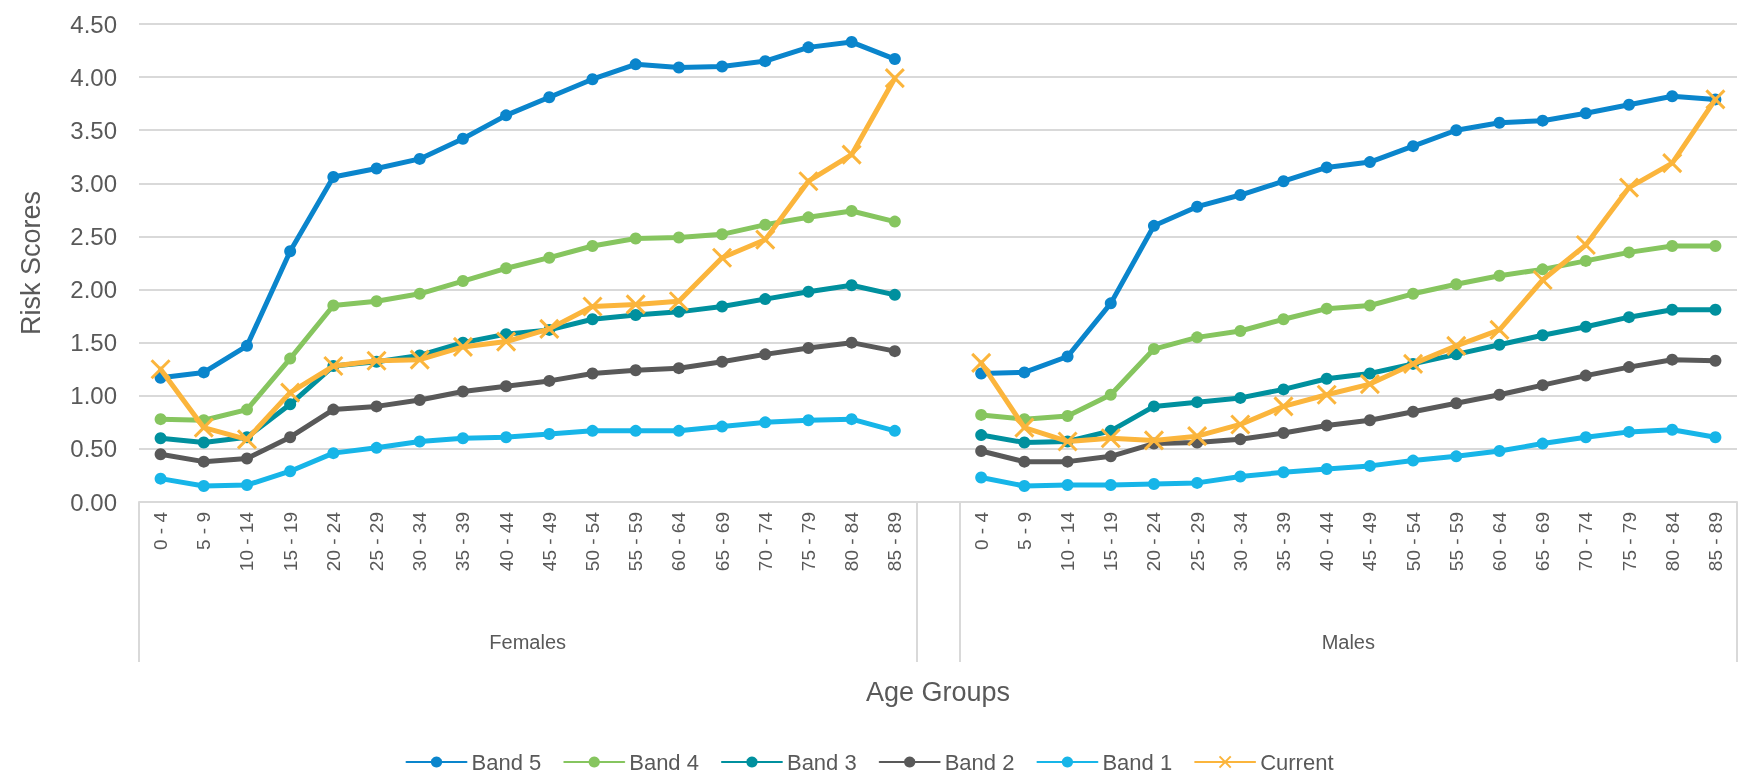  I want to click on legend-label: Band 2, so click(979, 762).